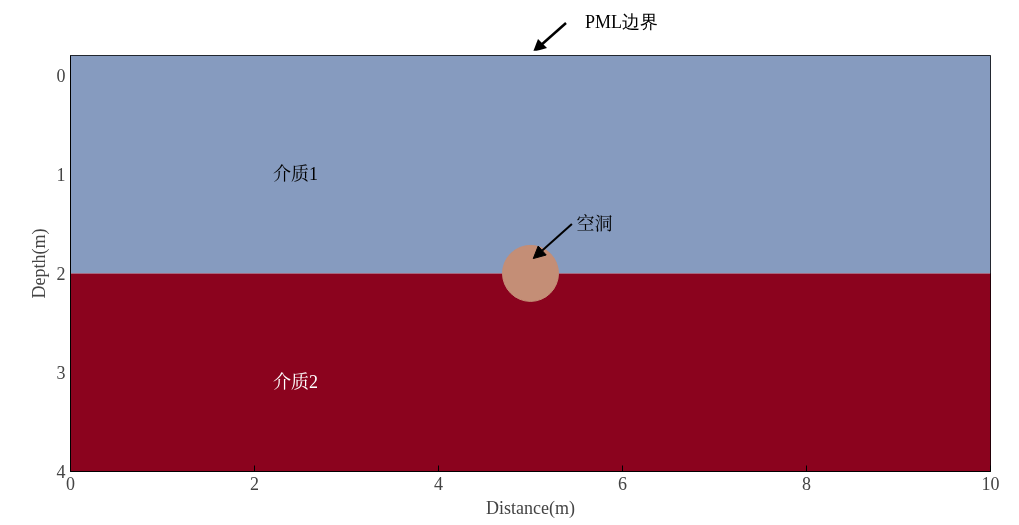  I want to click on y-axis-title: Depth(m), so click(39, 263).